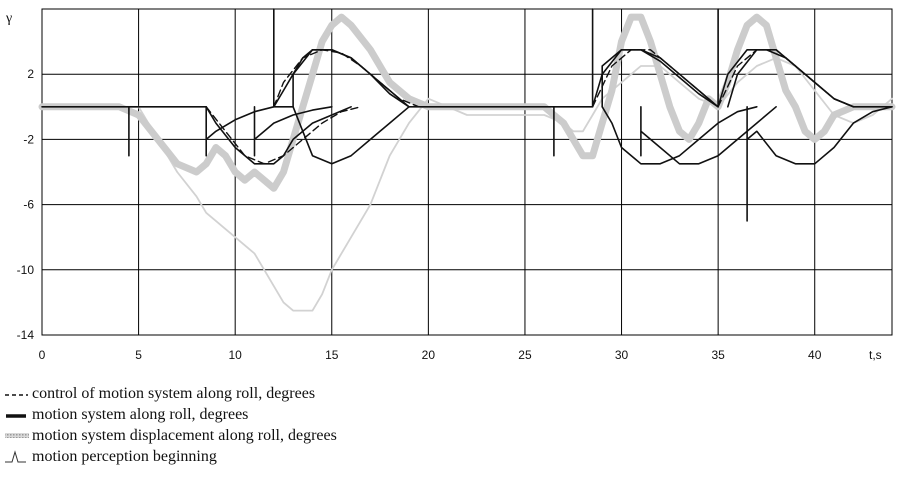  What do you see at coordinates (718, 355) in the screenshot?
I see `x-tick-label-7: 35` at bounding box center [718, 355].